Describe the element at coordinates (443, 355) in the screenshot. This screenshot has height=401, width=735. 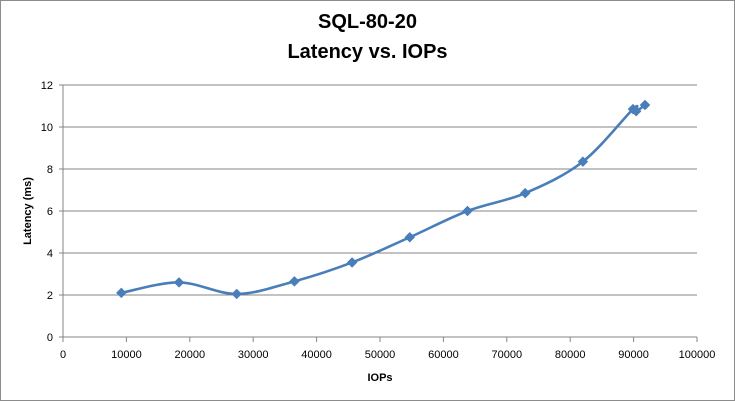
I see `x-tick-label: 60000` at that location.